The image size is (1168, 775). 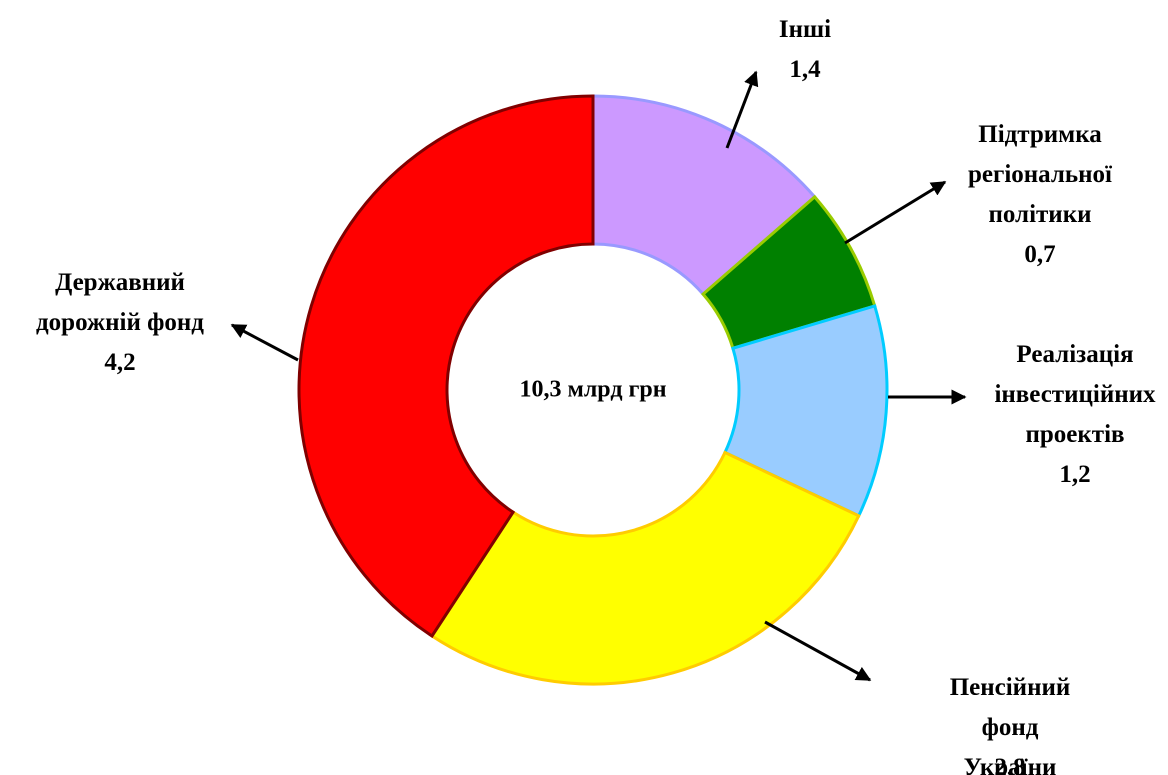 What do you see at coordinates (1075, 474) in the screenshot?
I see `value-label: 1,2` at bounding box center [1075, 474].